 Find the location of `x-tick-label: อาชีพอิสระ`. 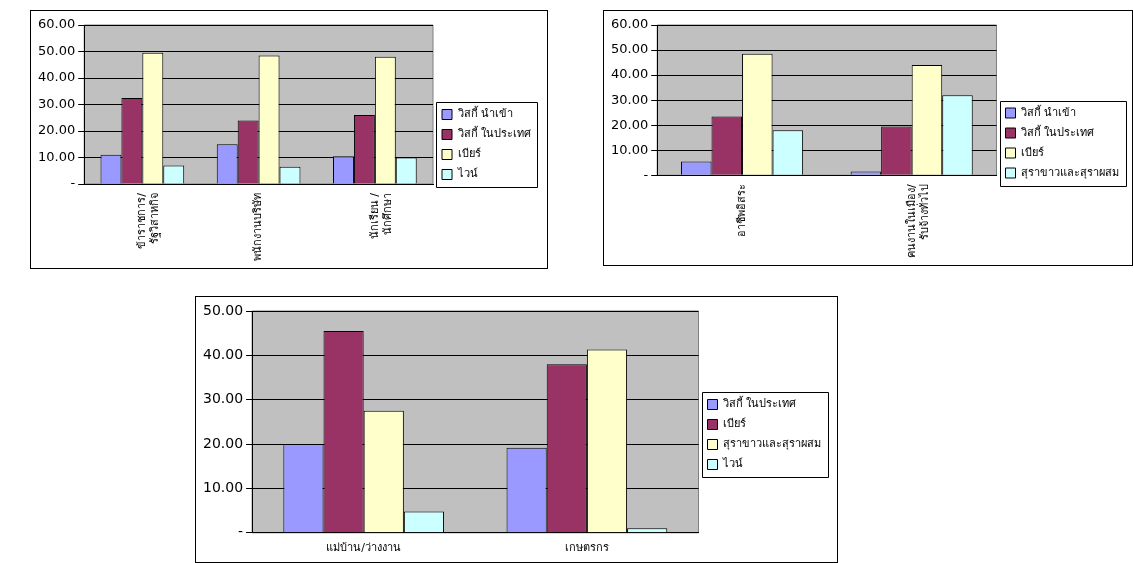

x-tick-label: อาชีพอิสระ is located at coordinates (741, 211).